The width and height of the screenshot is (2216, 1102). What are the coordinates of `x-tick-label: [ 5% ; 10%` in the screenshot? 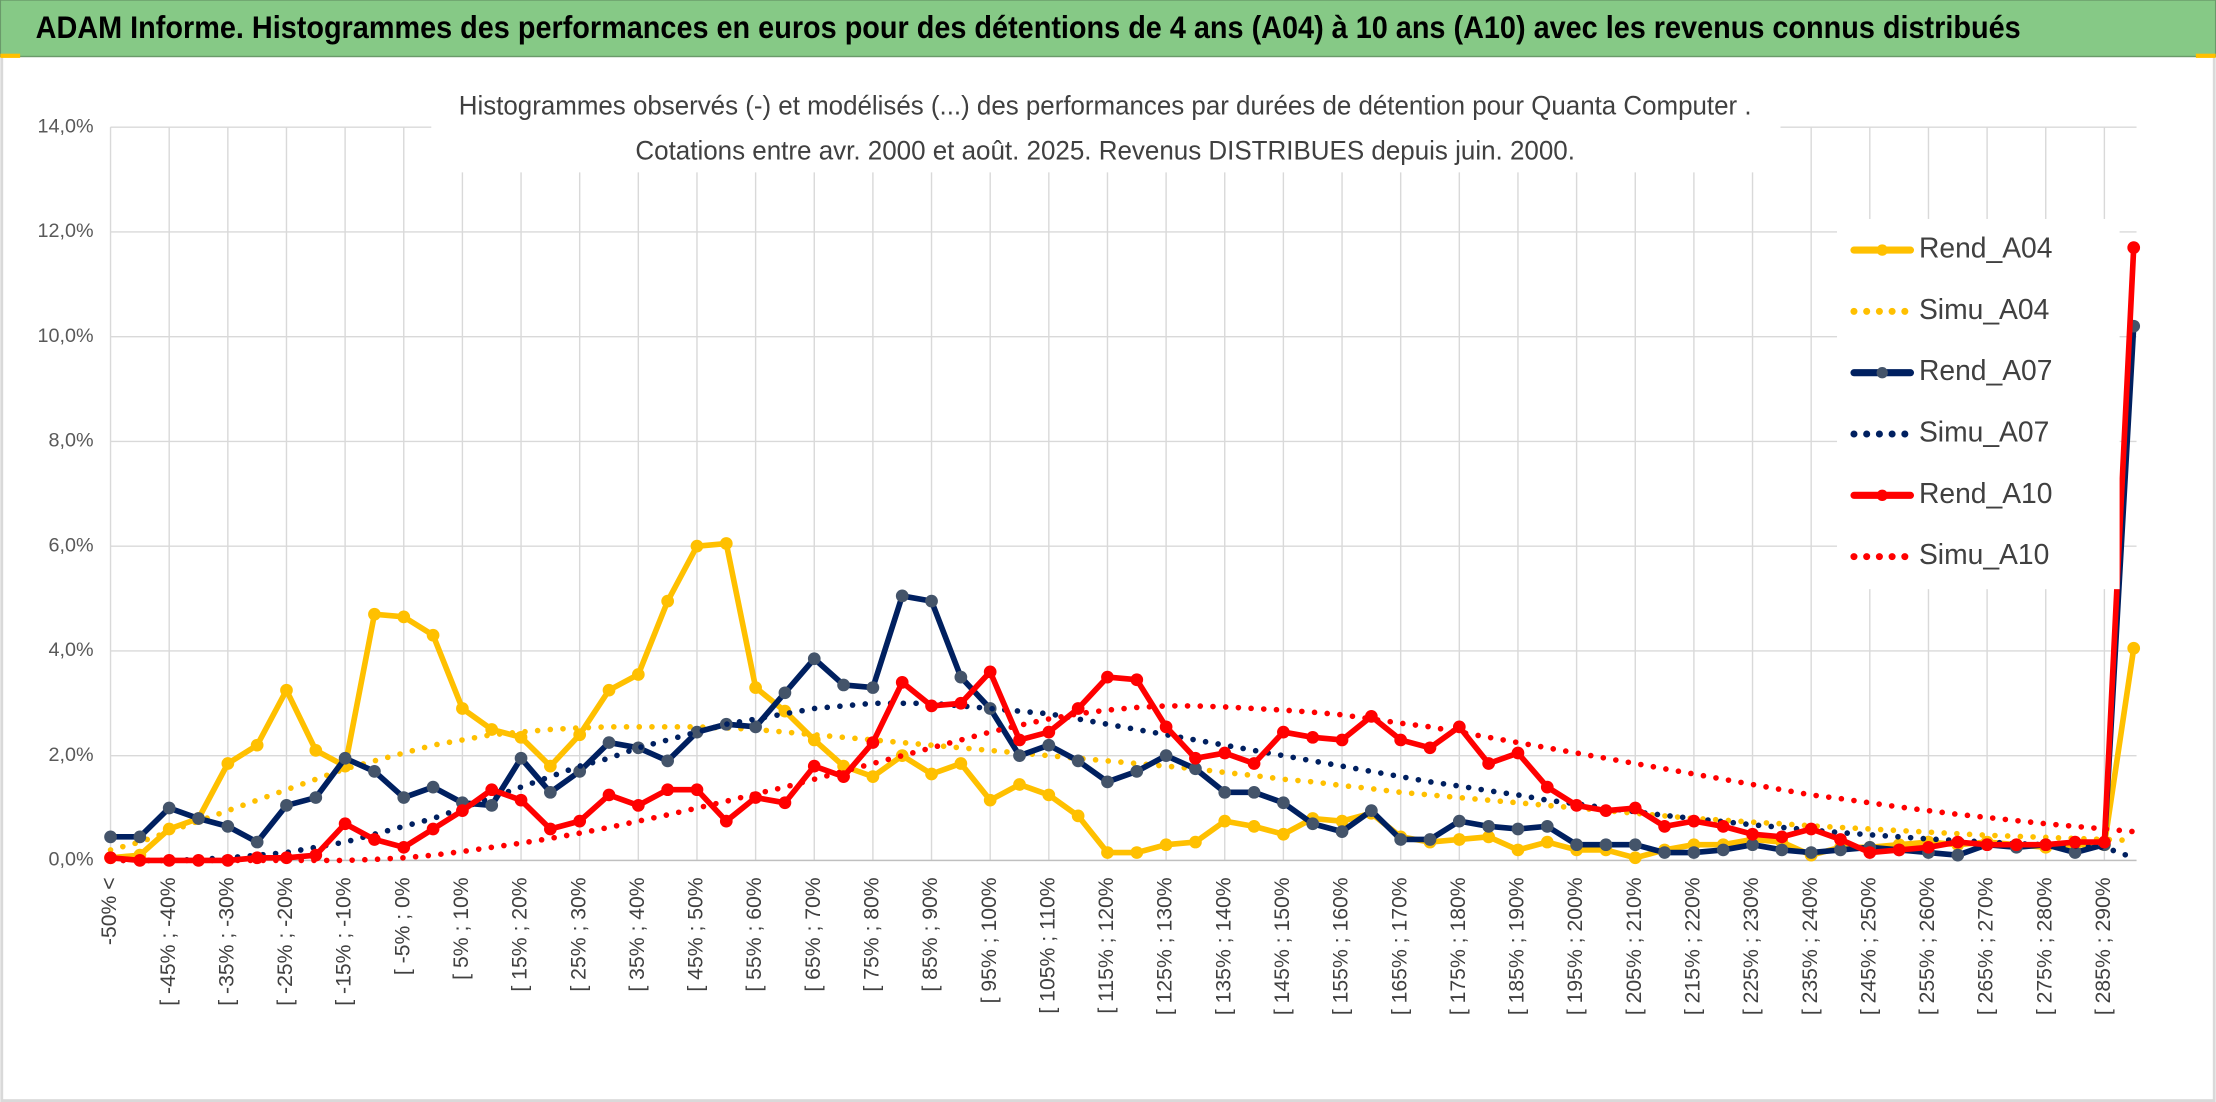 It's located at (461, 928).